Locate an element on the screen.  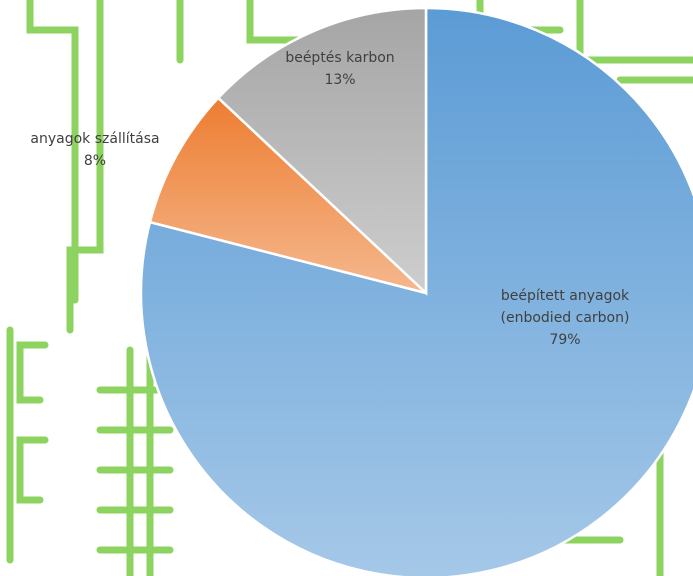
value-label: 13% is located at coordinates (339, 80).